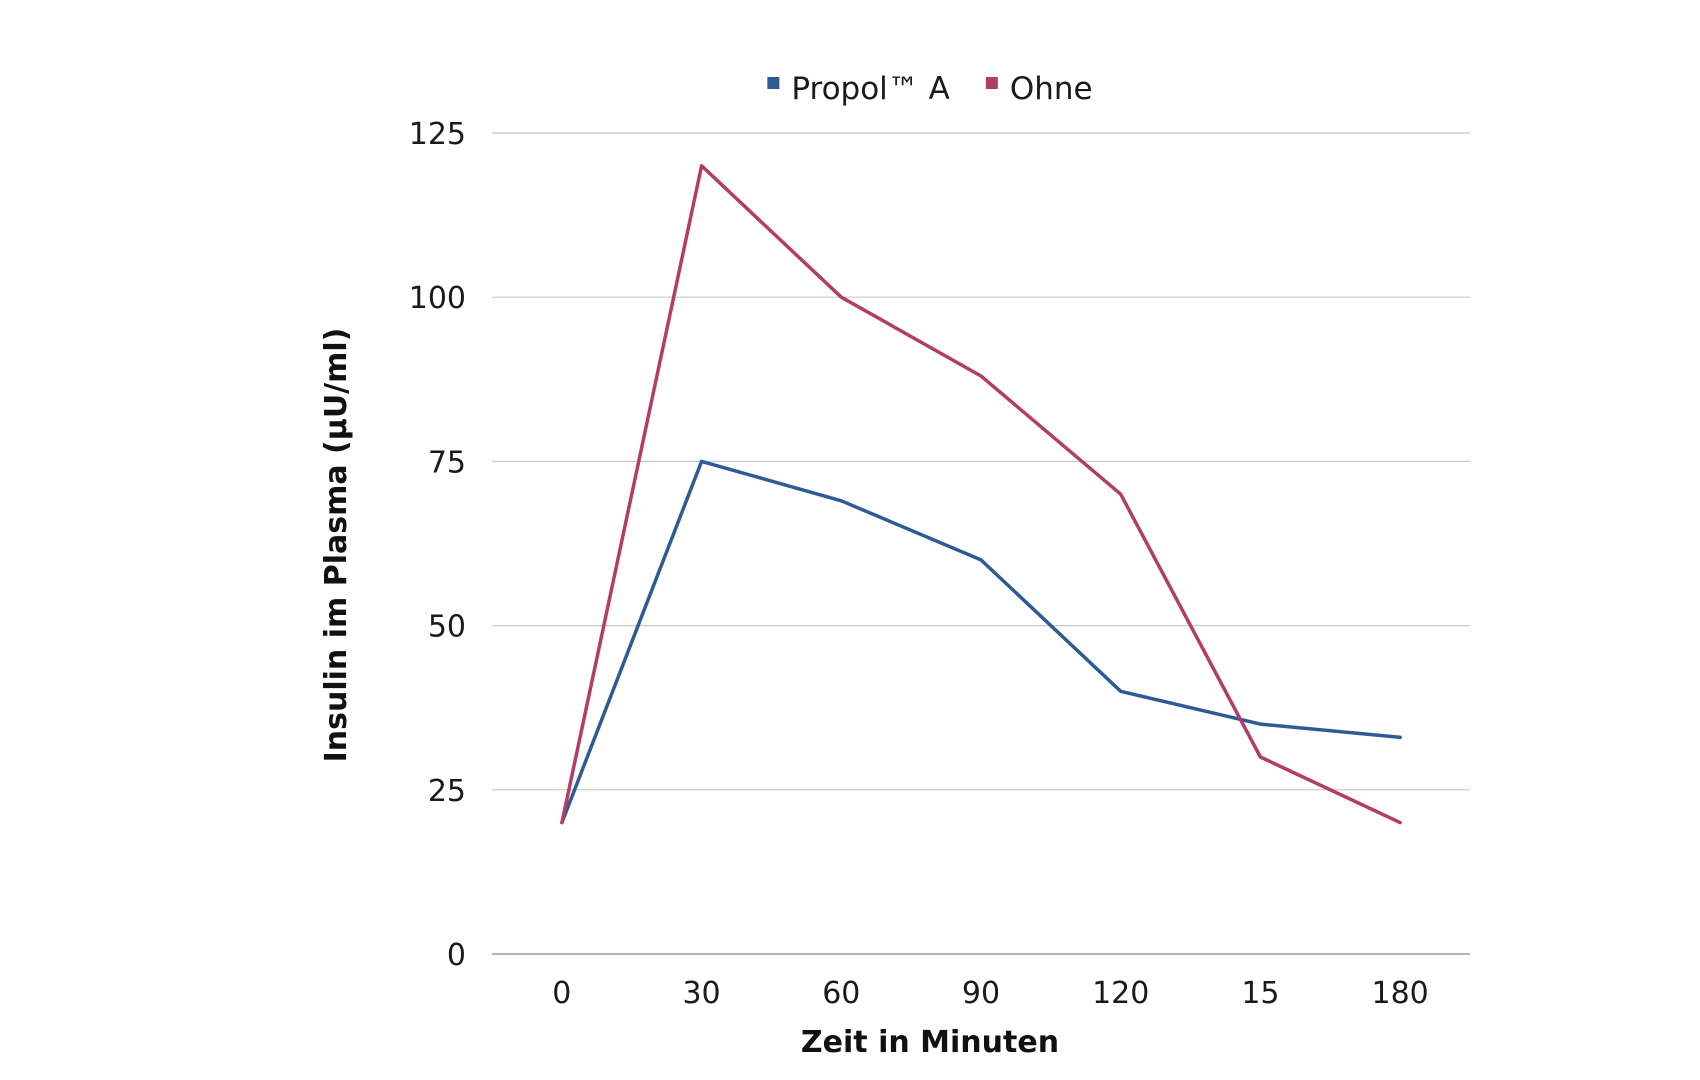 Image resolution: width=1700 pixels, height=1080 pixels. What do you see at coordinates (701, 993) in the screenshot?
I see `x-tick-label: 30` at bounding box center [701, 993].